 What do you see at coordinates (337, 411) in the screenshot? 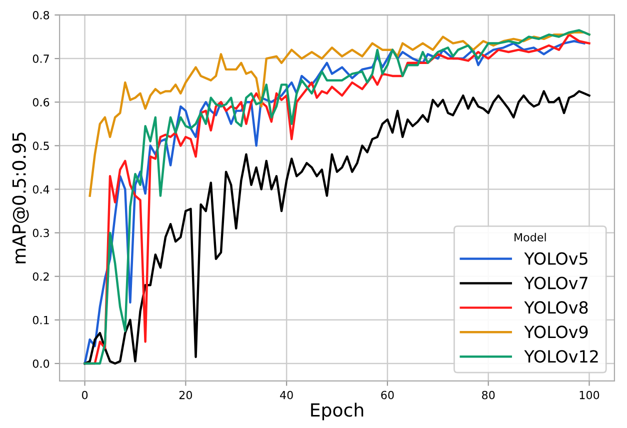
I see `x-axis-title: Epoch` at bounding box center [337, 411].